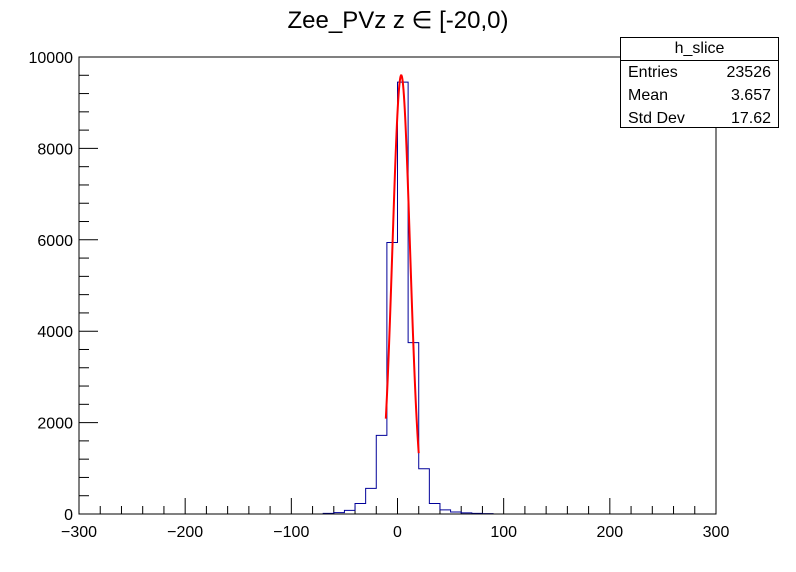  I want to click on x-tick-label: −300, so click(79, 532).